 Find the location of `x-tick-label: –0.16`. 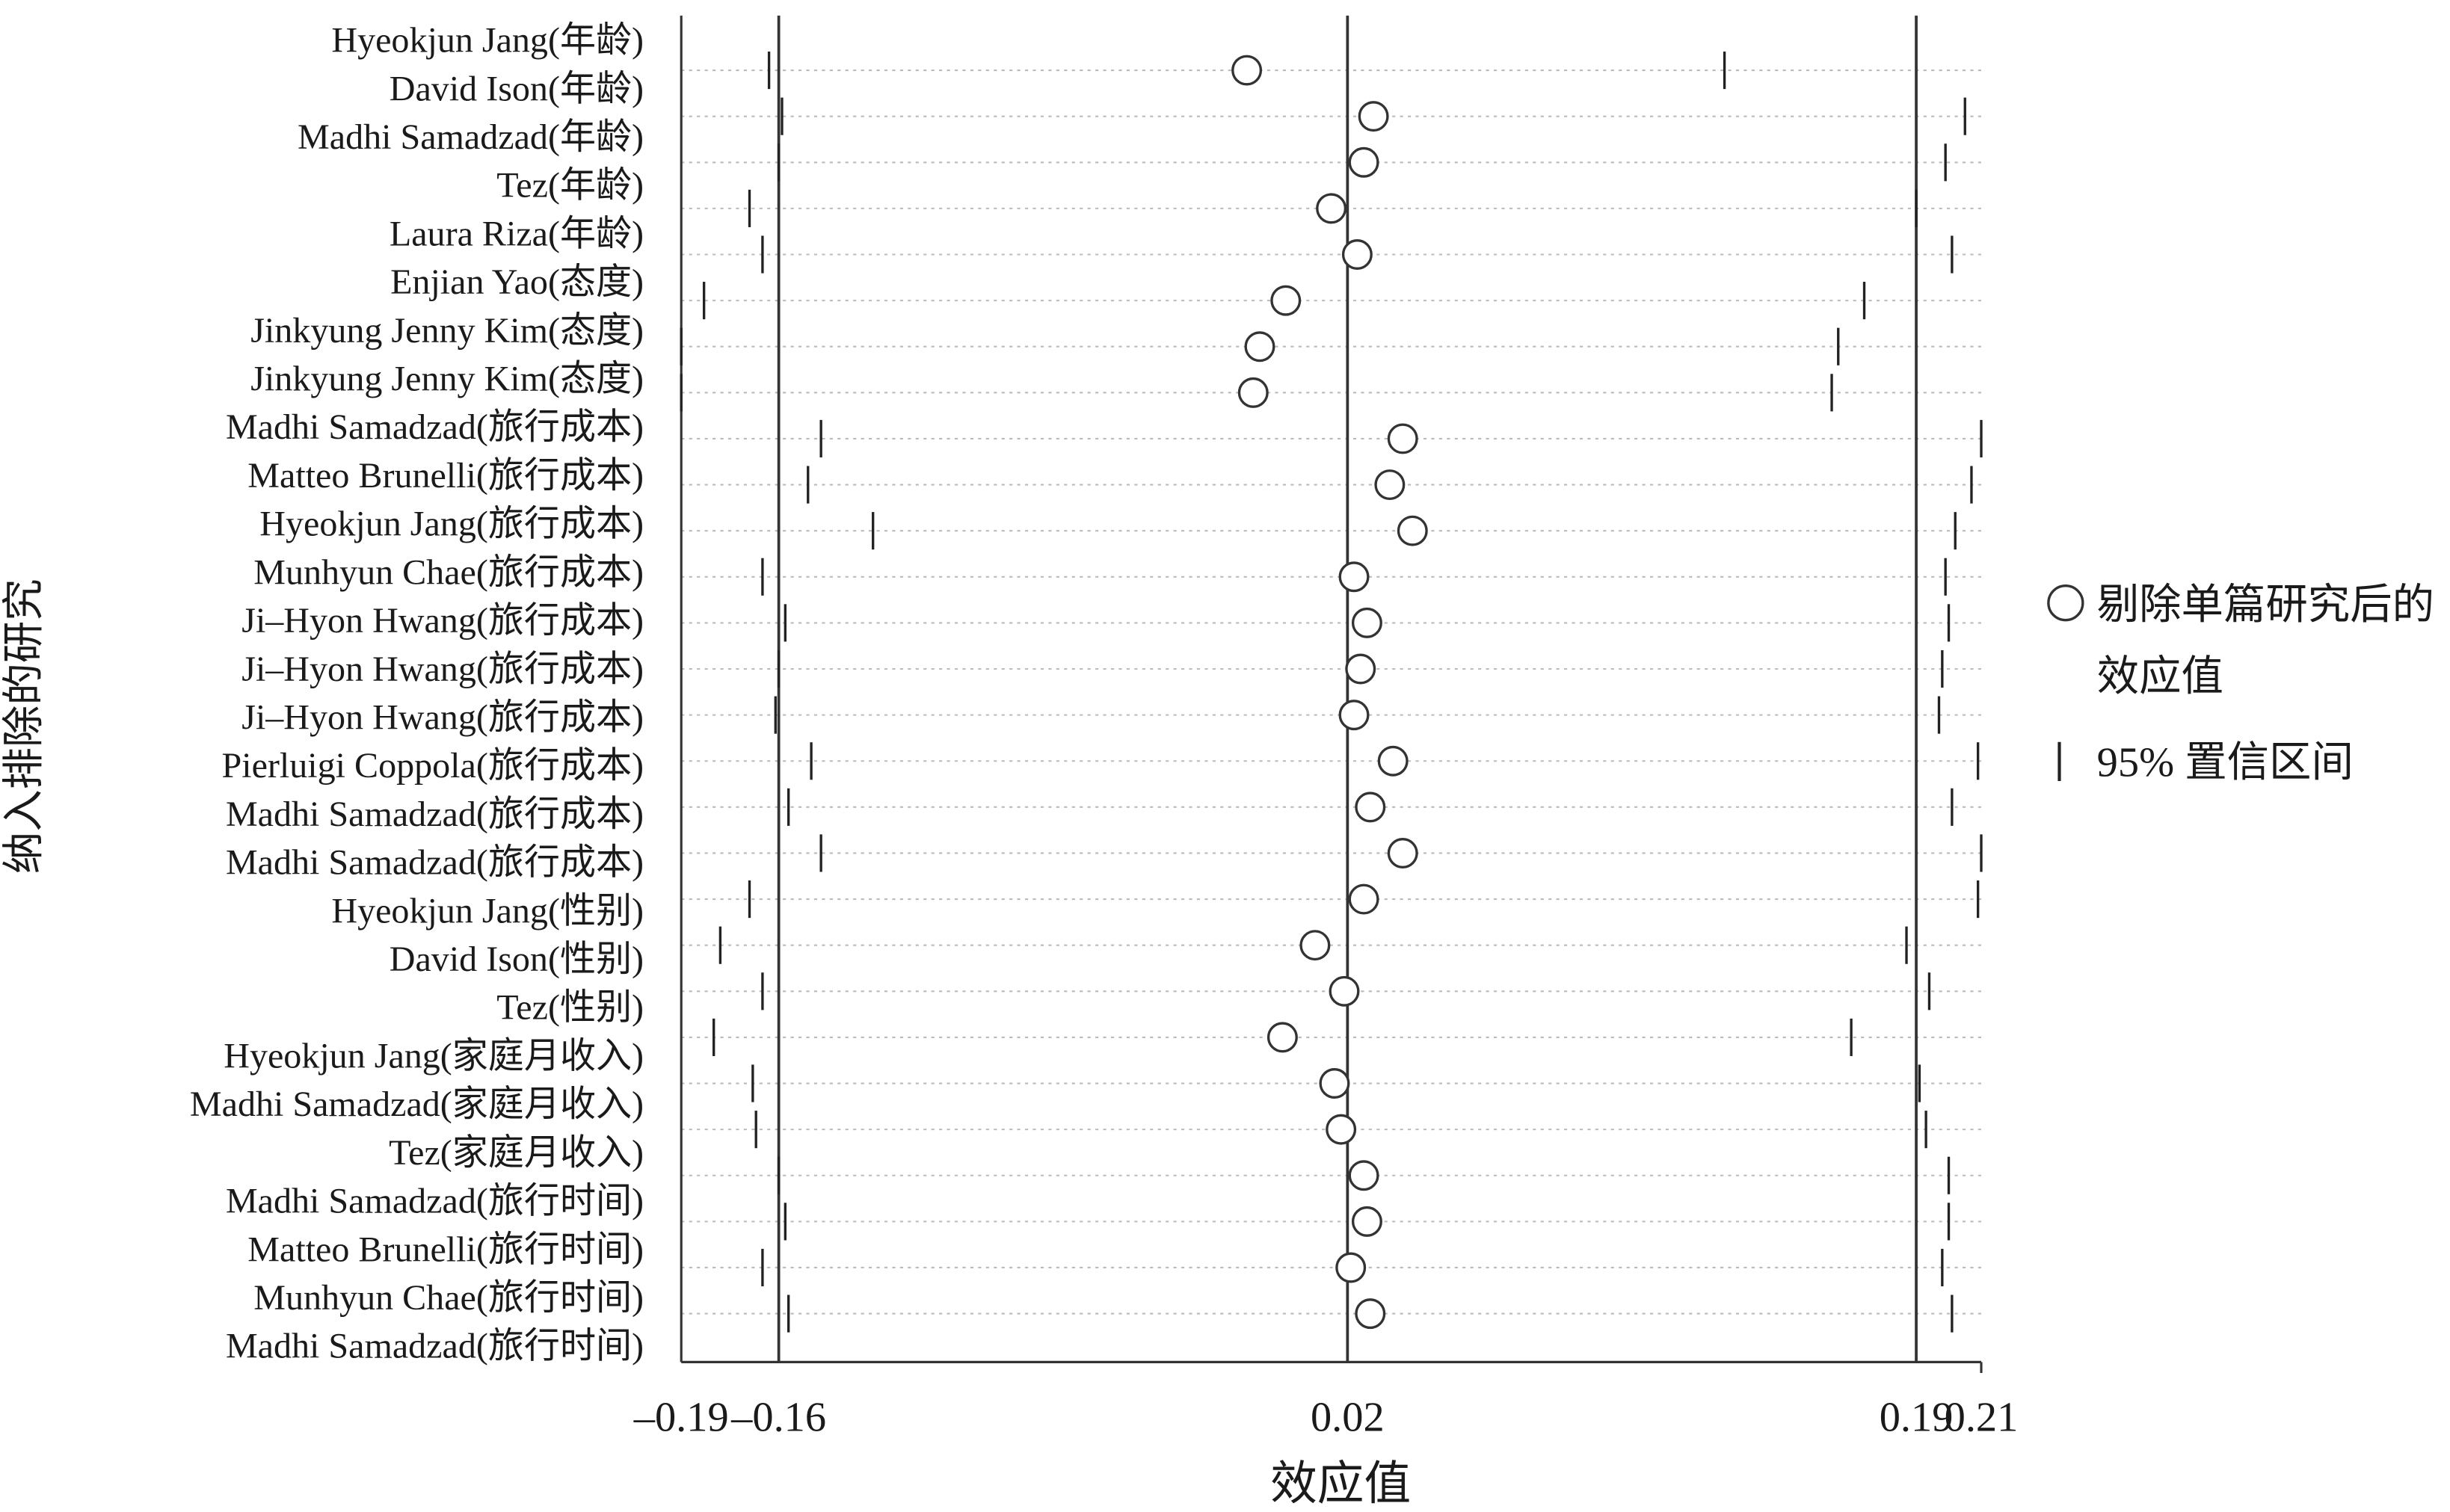

x-tick-label: –0.16 is located at coordinates (778, 1418).